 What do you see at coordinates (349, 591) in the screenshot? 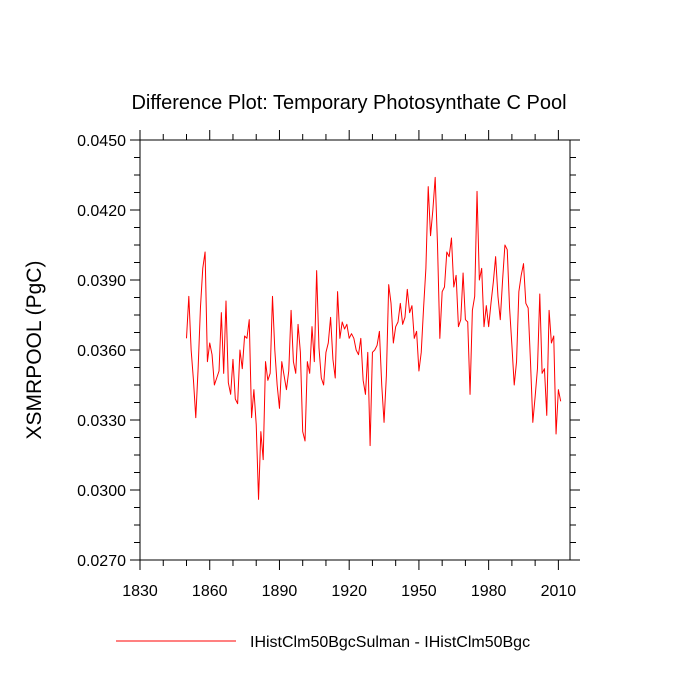
I see `x-tick-label: 1920` at bounding box center [349, 591].